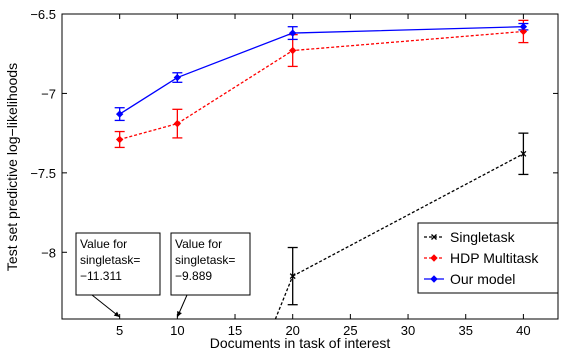 The image size is (574, 354). I want to click on series-line, so click(408, 215).